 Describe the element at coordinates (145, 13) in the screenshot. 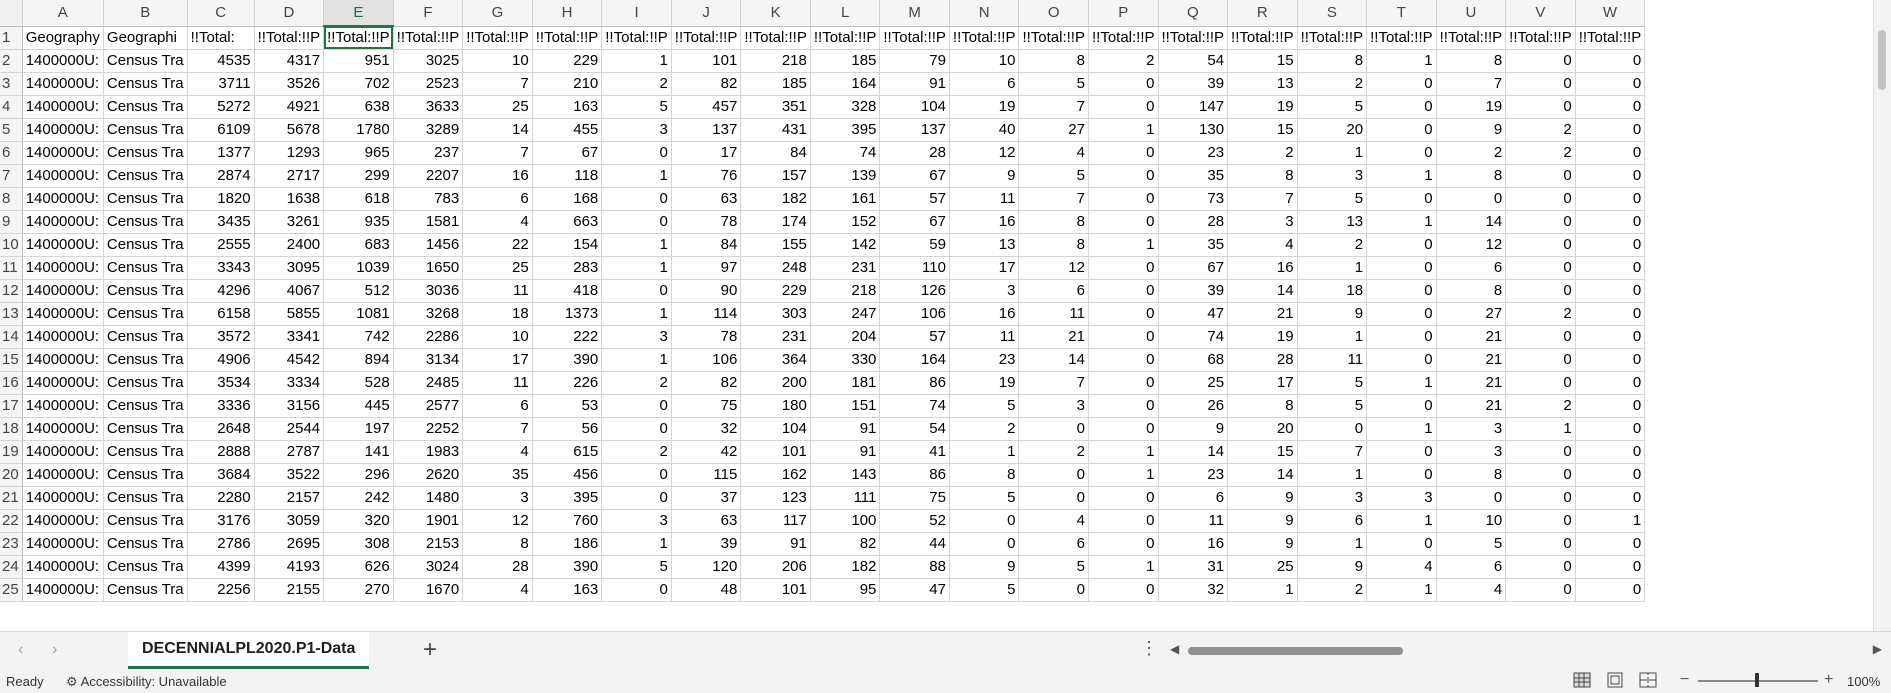

I see `column-header-b: B` at that location.